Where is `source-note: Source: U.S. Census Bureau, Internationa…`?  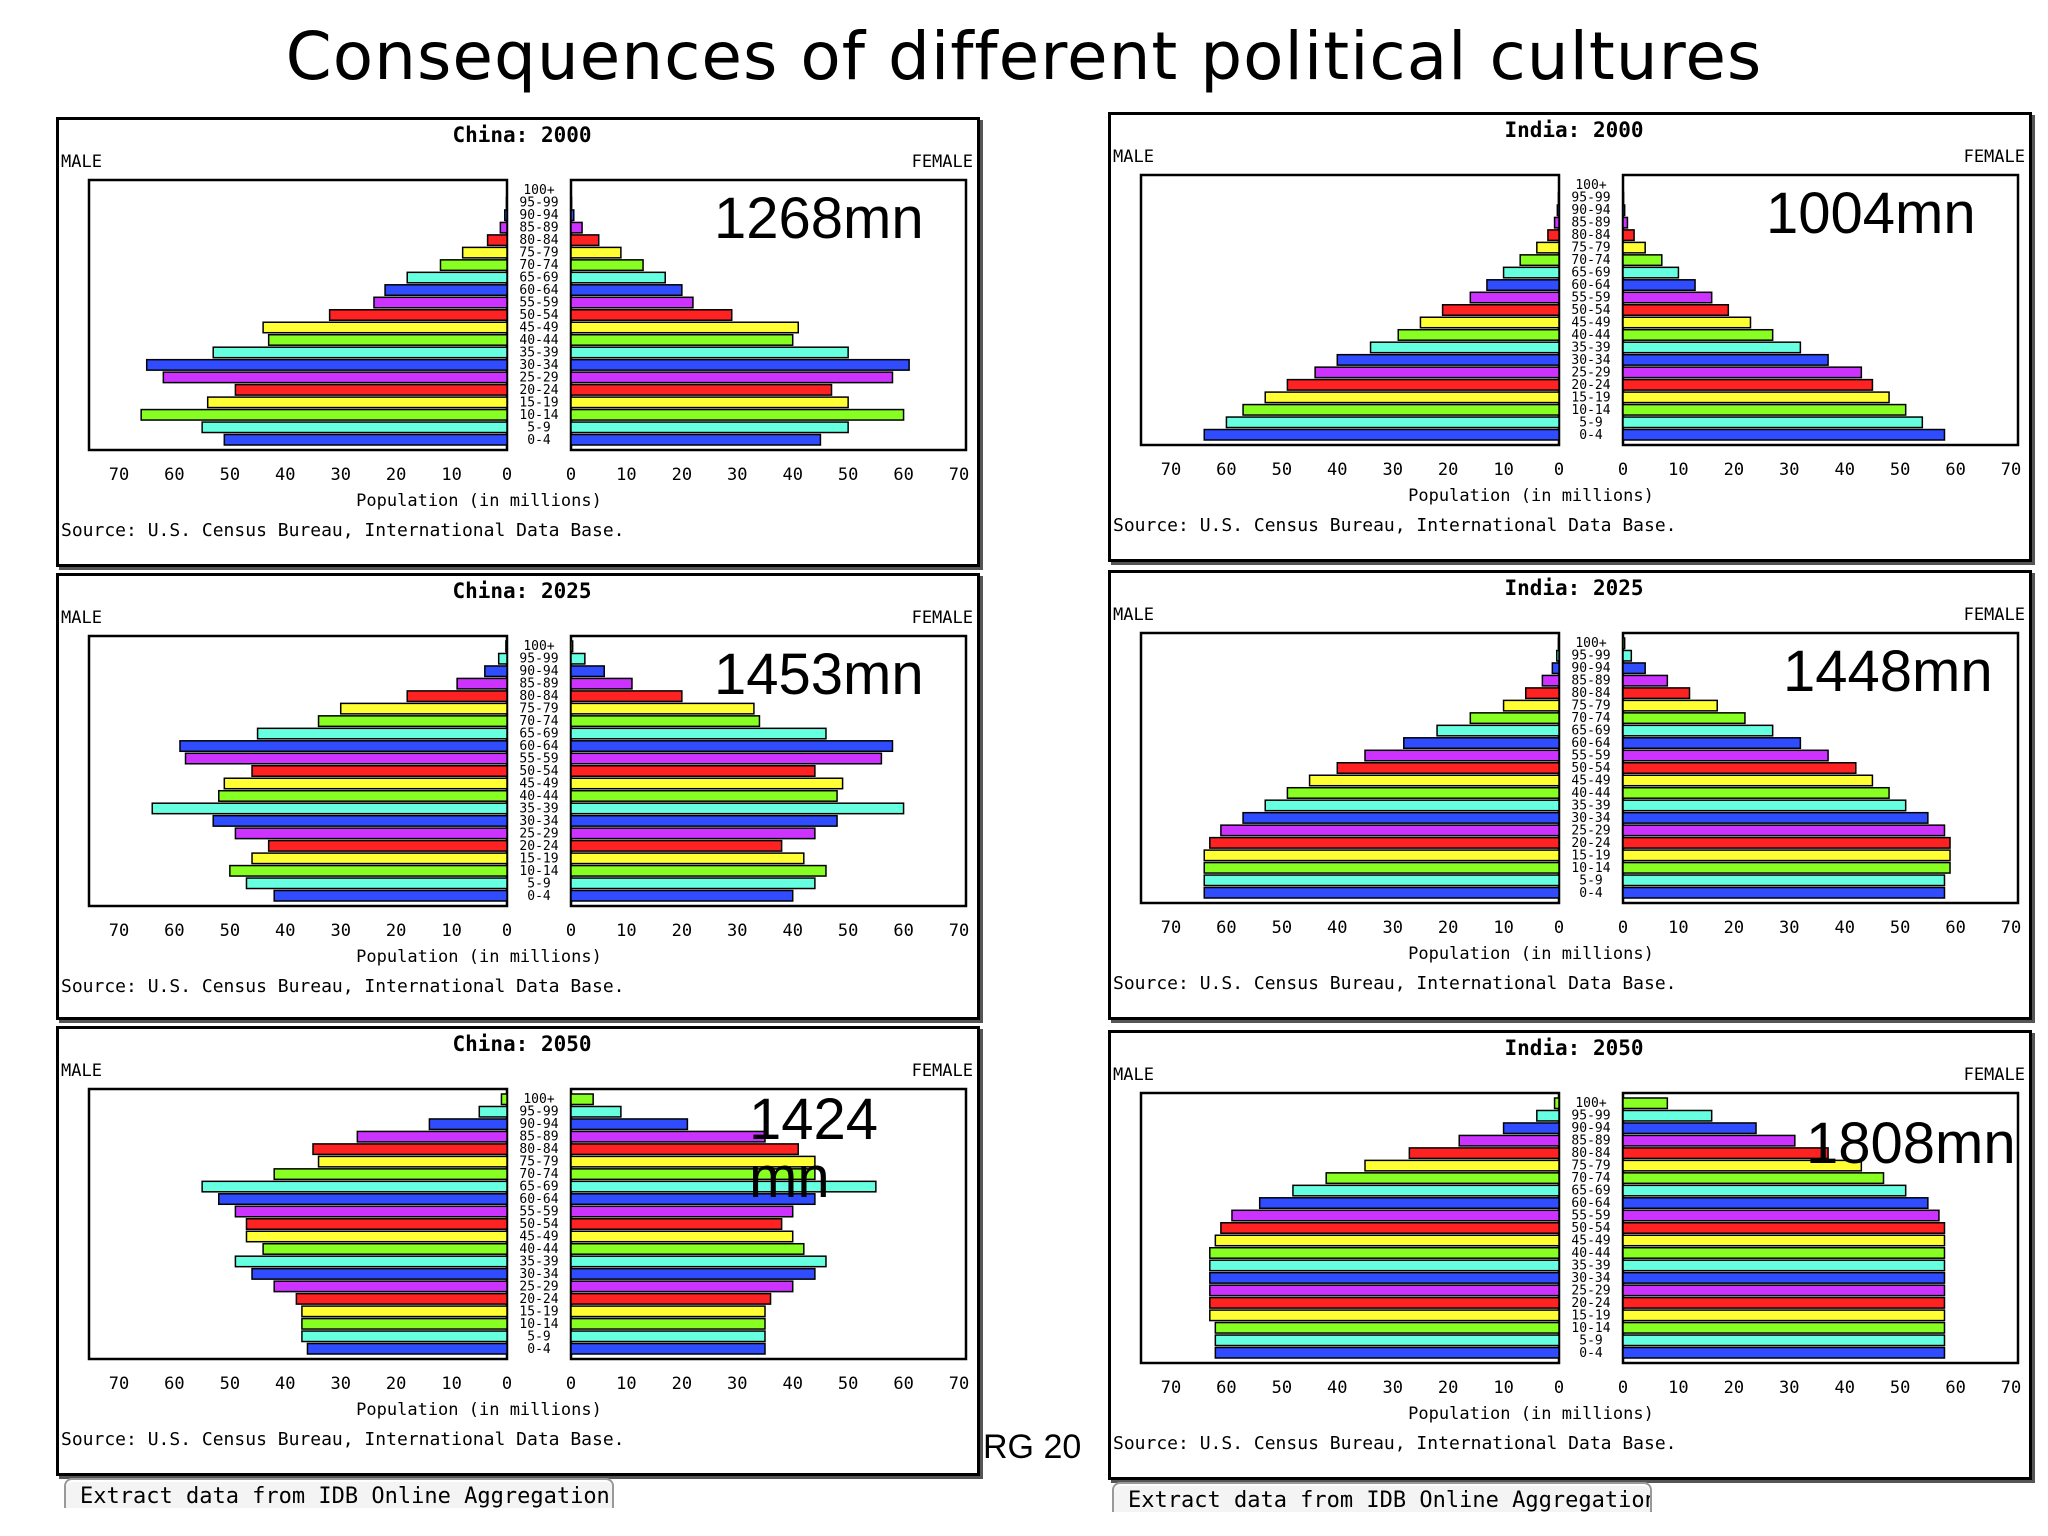
source-note: Source: U.S. Census Bureau, Internationa… is located at coordinates (1395, 1443).